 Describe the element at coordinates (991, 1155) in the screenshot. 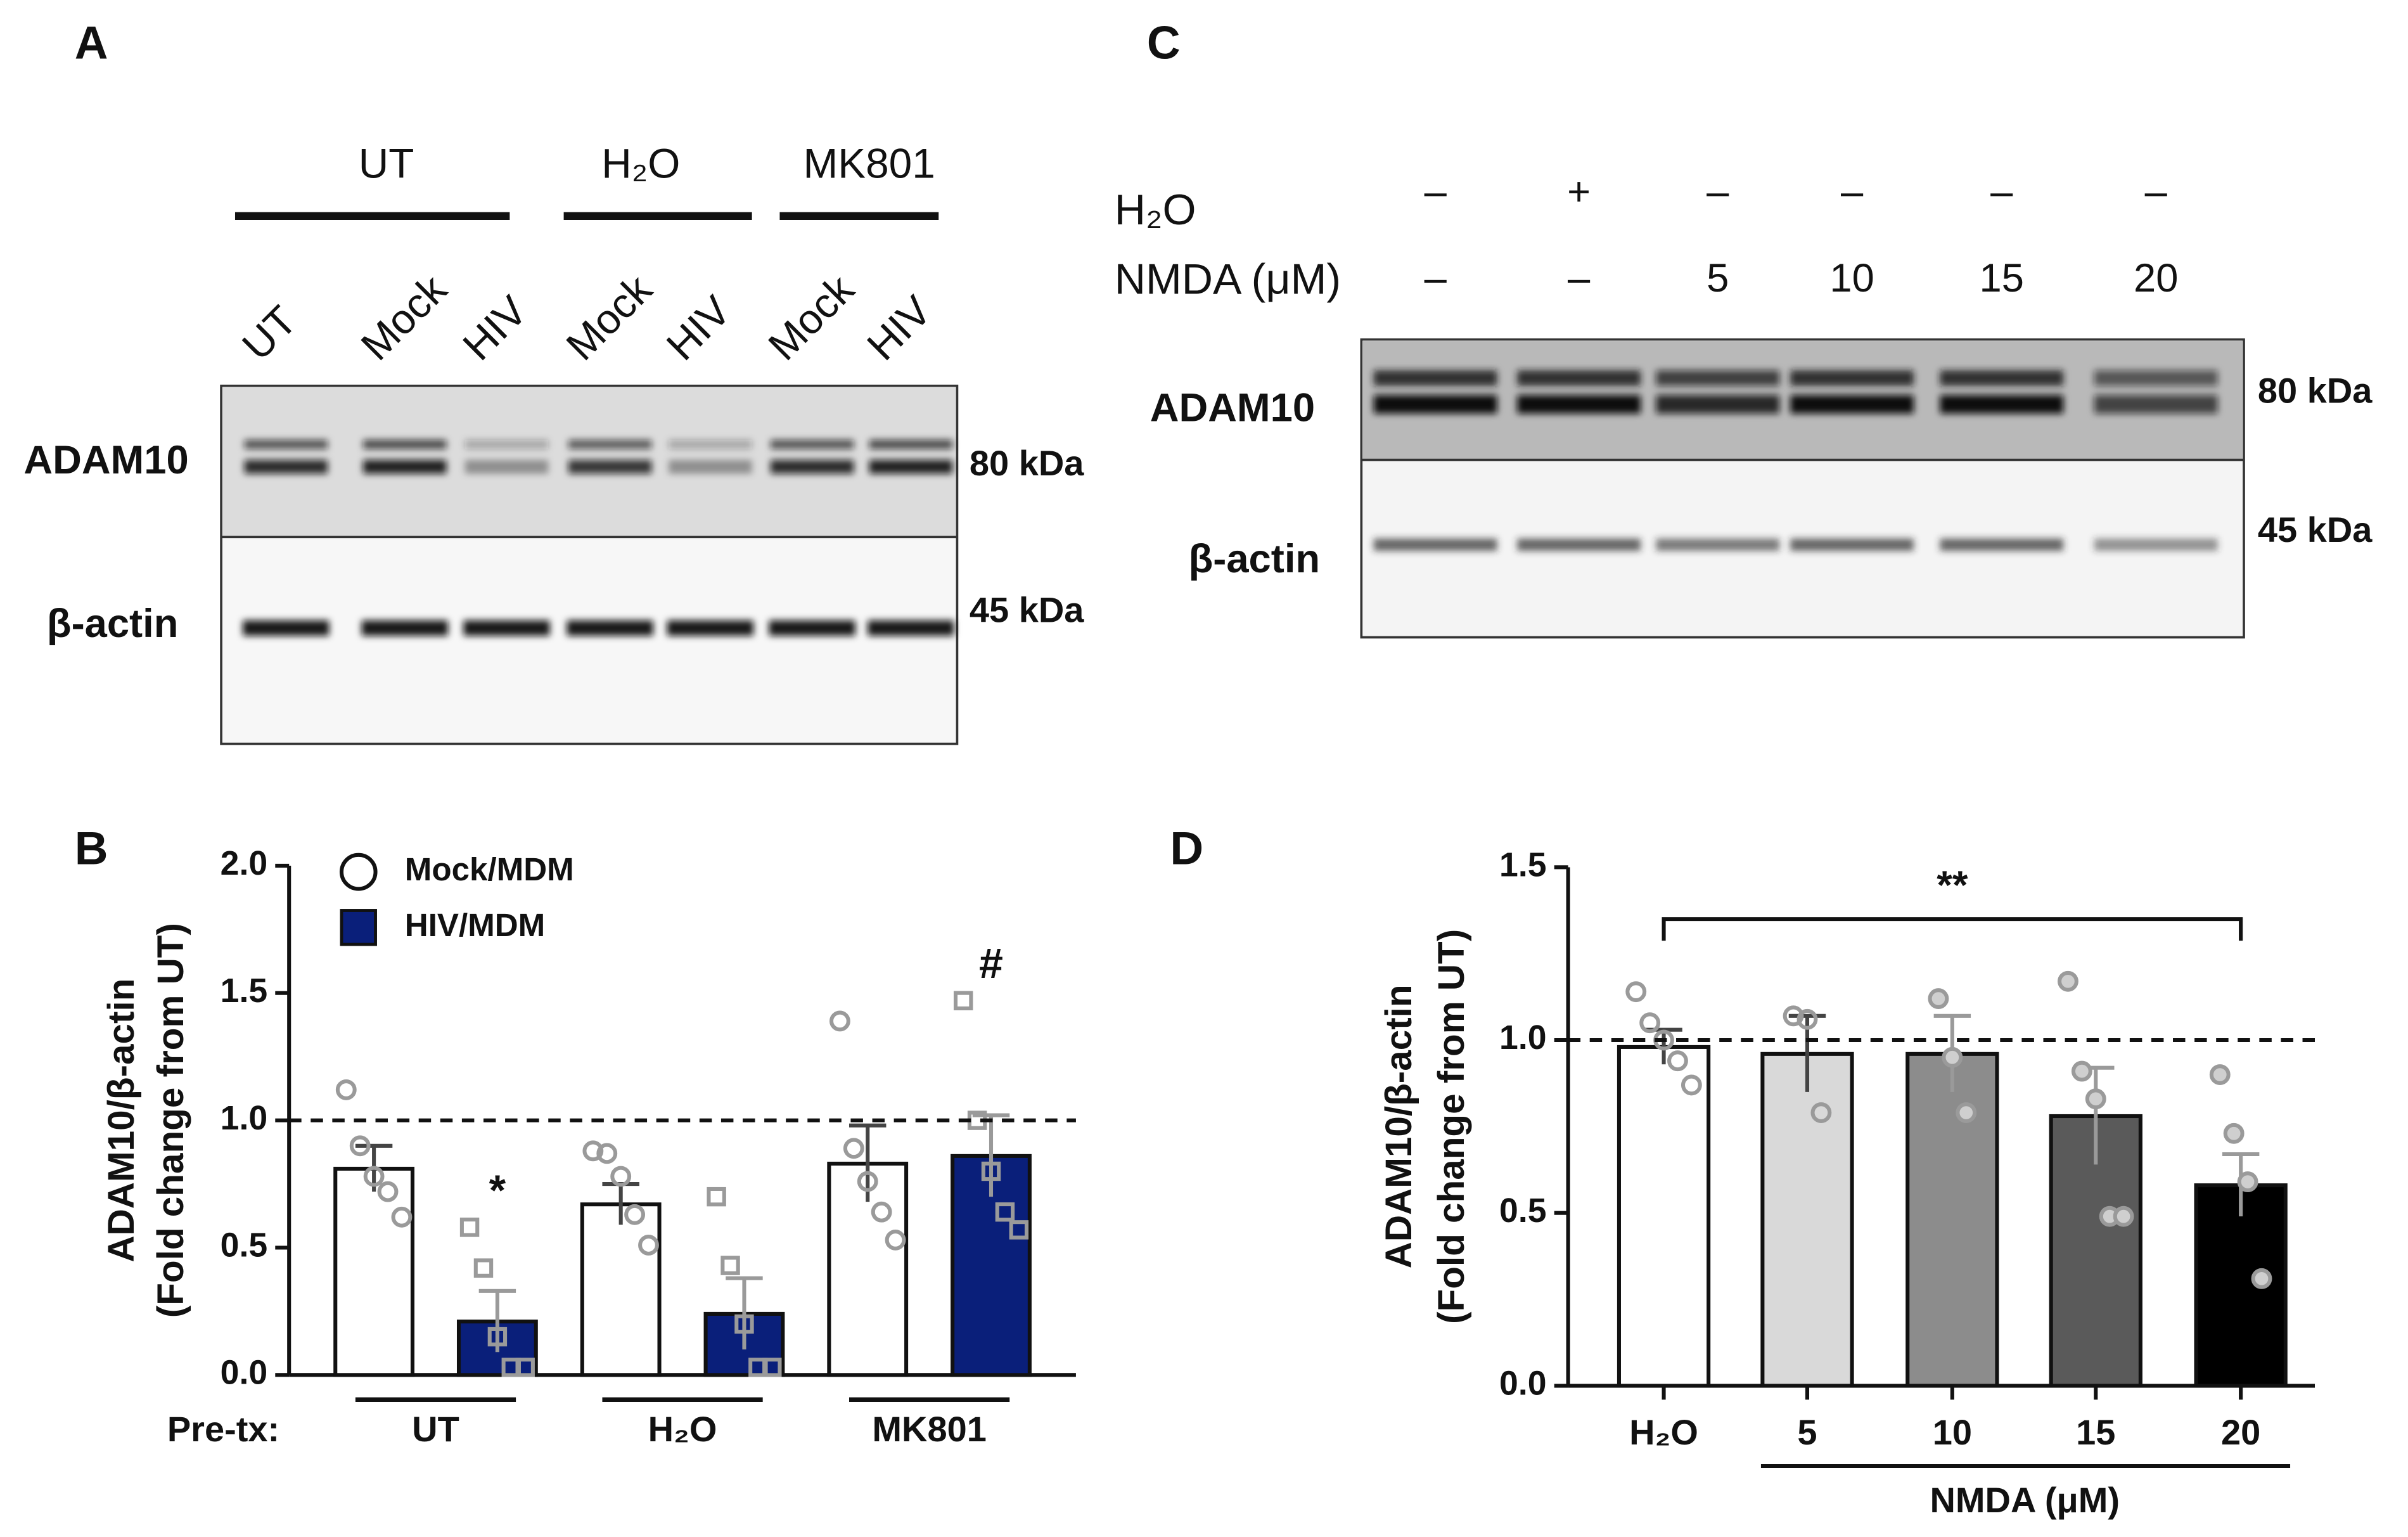

I see `error-bar` at that location.